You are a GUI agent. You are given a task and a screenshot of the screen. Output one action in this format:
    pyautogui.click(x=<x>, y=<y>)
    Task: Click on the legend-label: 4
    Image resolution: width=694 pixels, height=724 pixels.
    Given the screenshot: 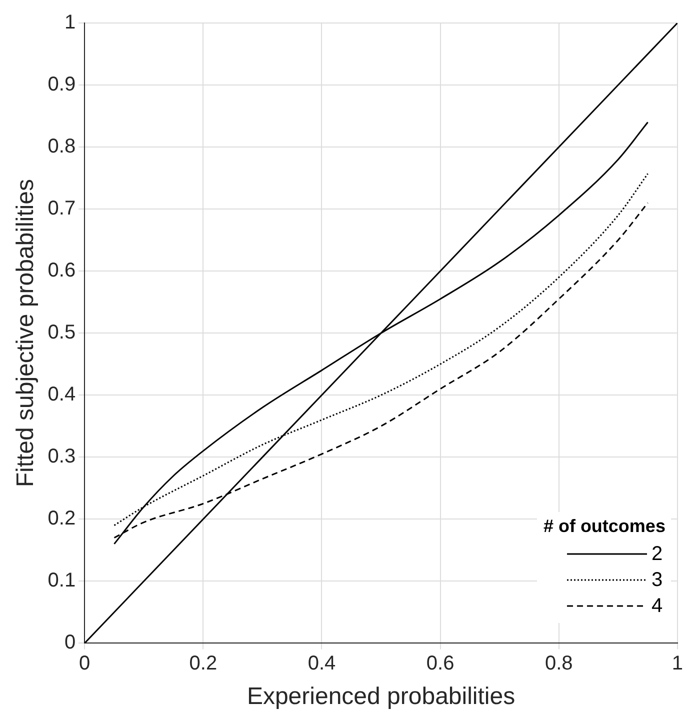 What is the action you would take?
    pyautogui.click(x=657, y=606)
    